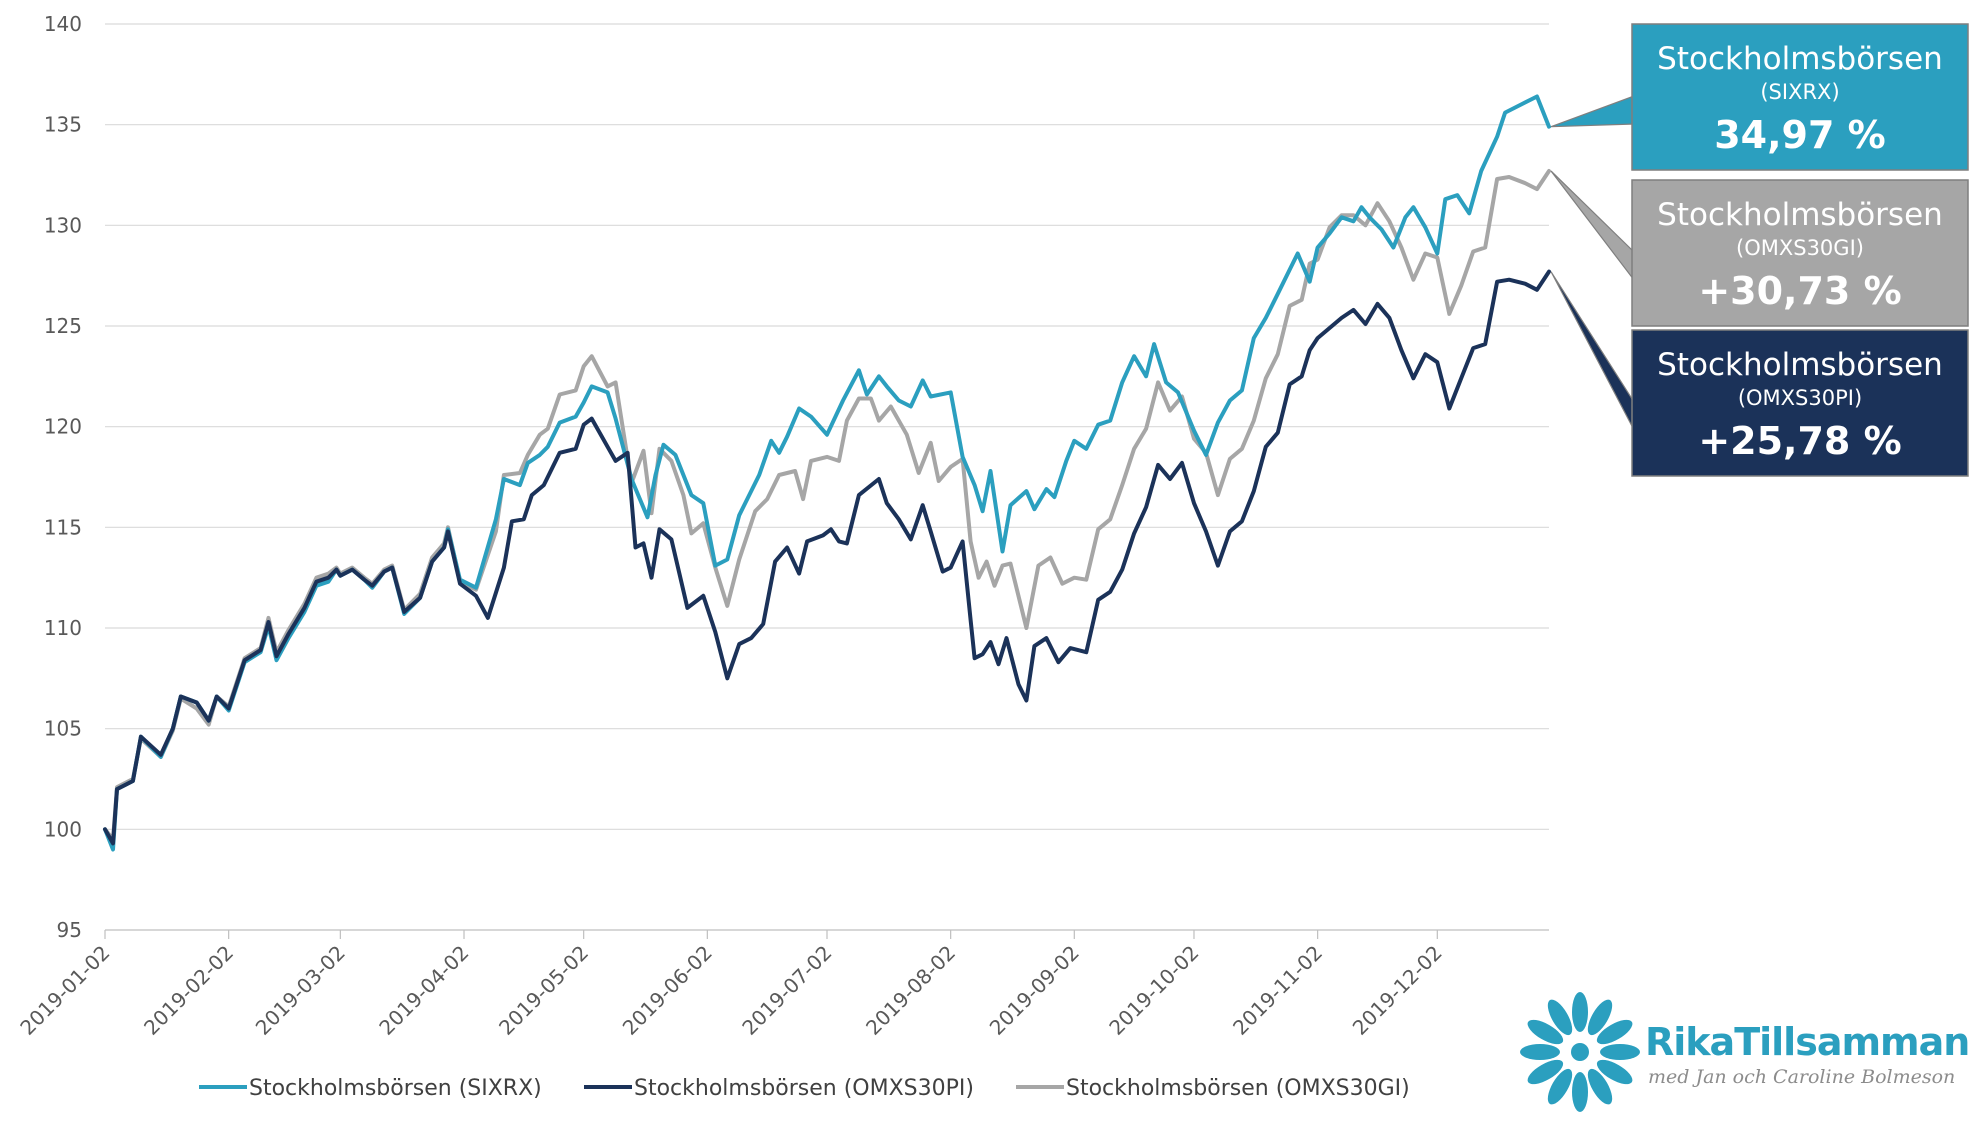 The image size is (1970, 1125). Describe the element at coordinates (1397, 990) in the screenshot. I see `x-tick-label: 2019-12-02` at that location.